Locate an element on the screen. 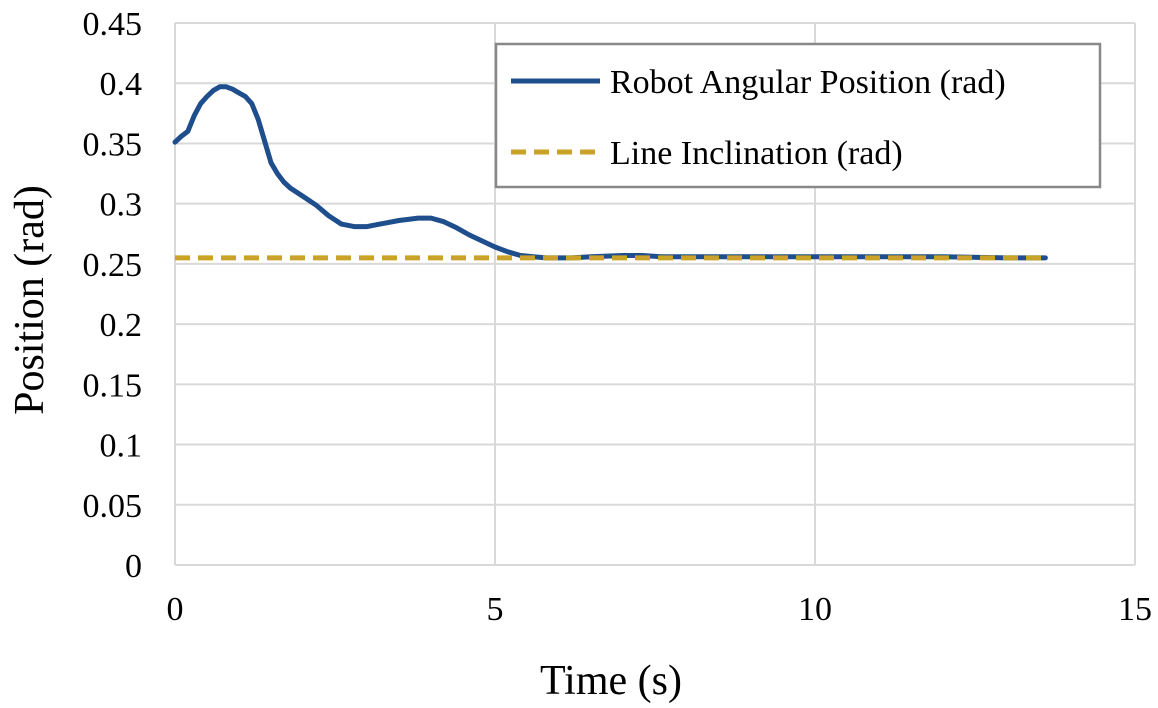 Image resolution: width=1158 pixels, height=708 pixels. y-tick-label: 0.1 is located at coordinates (121, 446).